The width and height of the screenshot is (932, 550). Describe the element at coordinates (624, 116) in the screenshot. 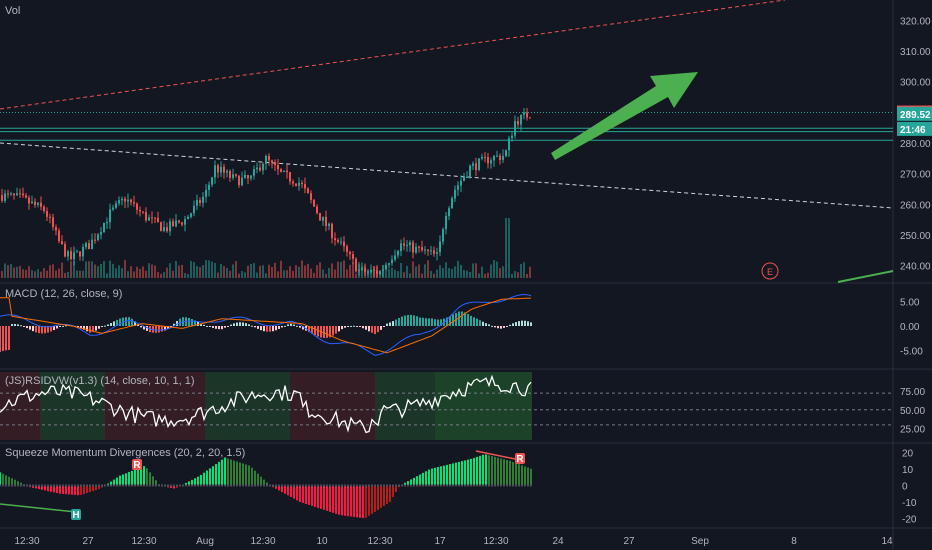

I see `bullish-arrow-drawing` at that location.